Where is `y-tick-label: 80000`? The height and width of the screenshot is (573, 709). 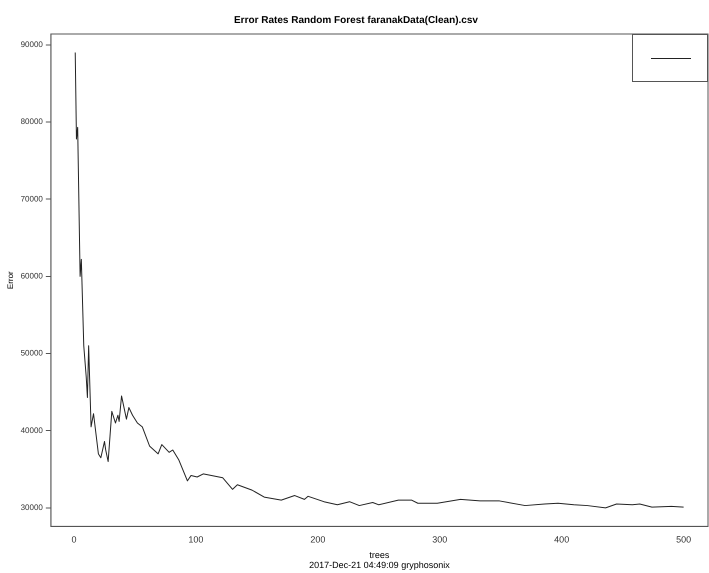 y-tick-label: 80000 is located at coordinates (32, 121).